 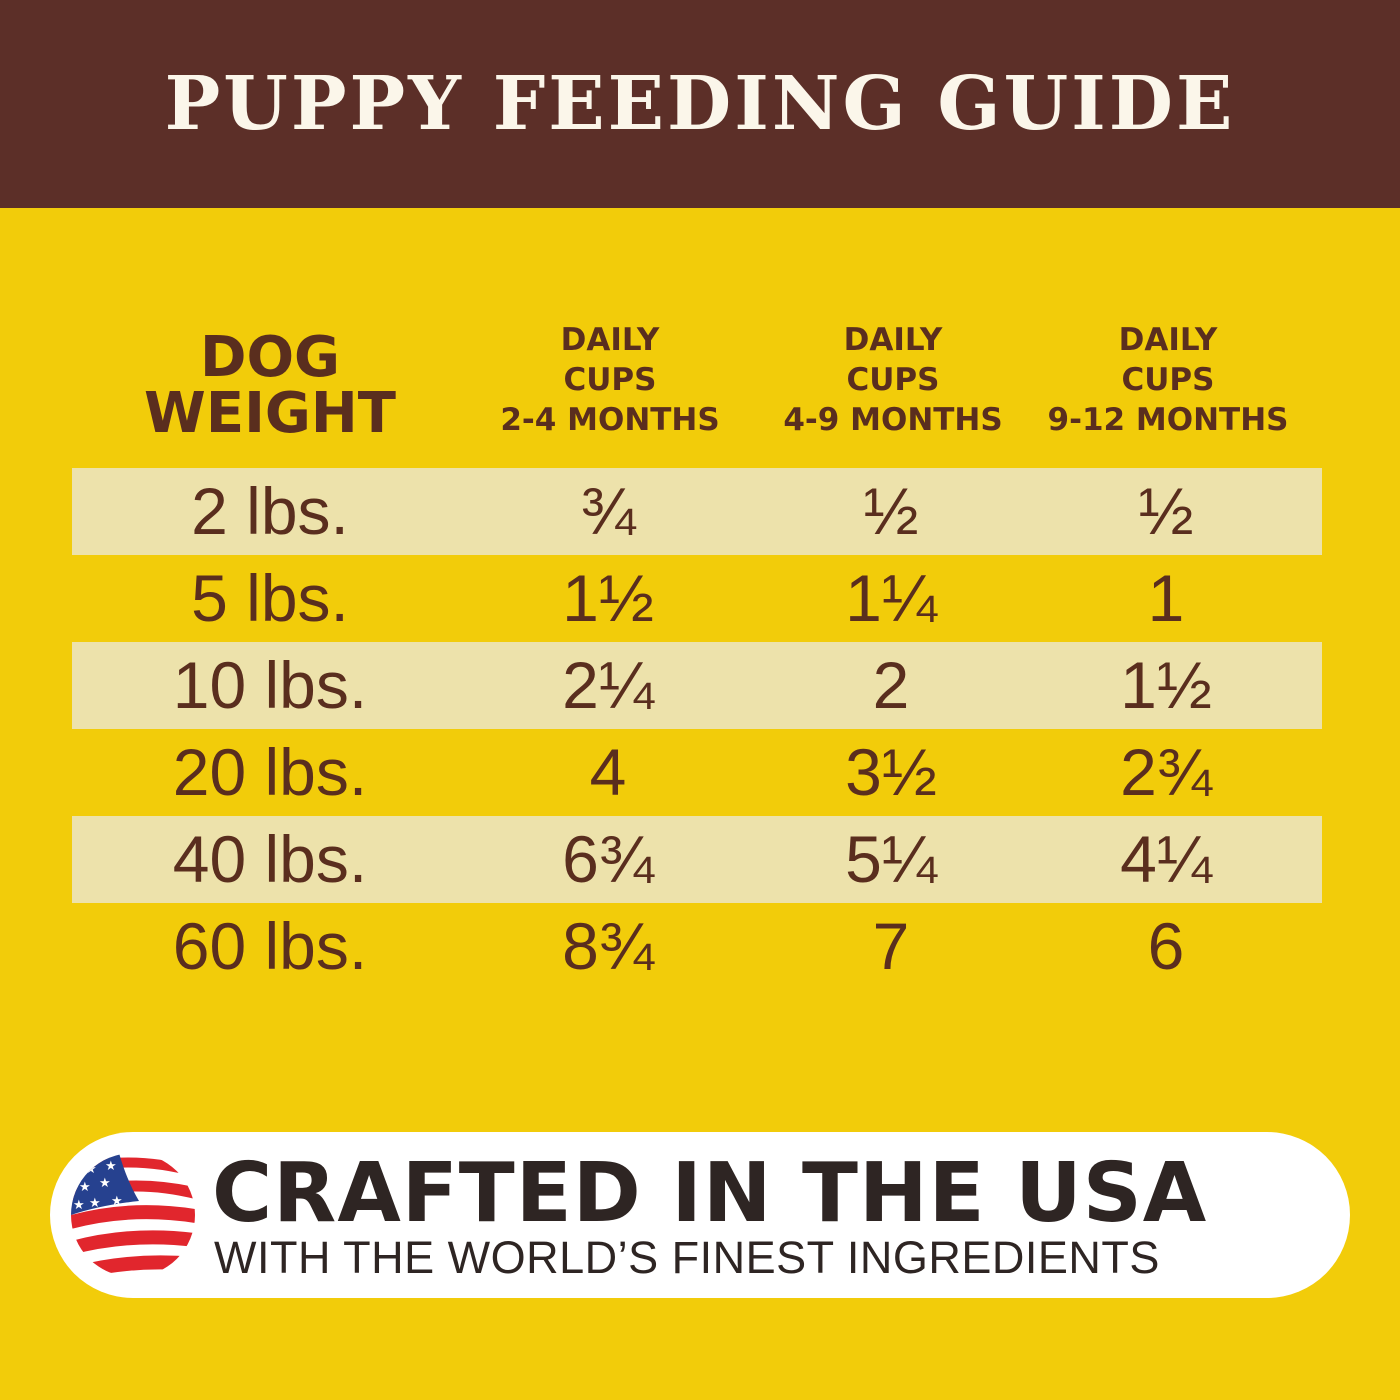 What do you see at coordinates (891, 685) in the screenshot?
I see `cups-cell: 2` at bounding box center [891, 685].